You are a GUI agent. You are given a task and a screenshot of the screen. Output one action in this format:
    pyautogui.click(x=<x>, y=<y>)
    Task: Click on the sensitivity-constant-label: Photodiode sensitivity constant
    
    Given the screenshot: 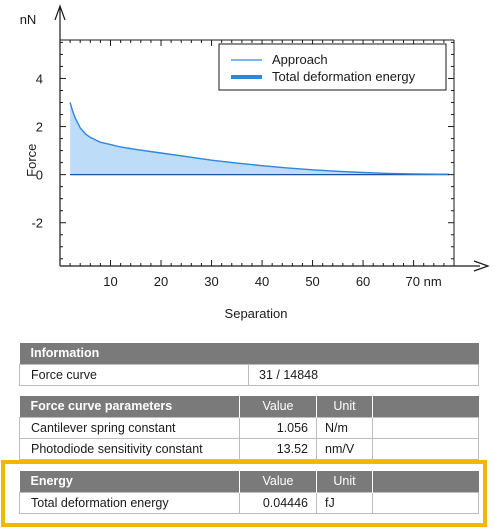 What is the action you would take?
    pyautogui.click(x=129, y=448)
    